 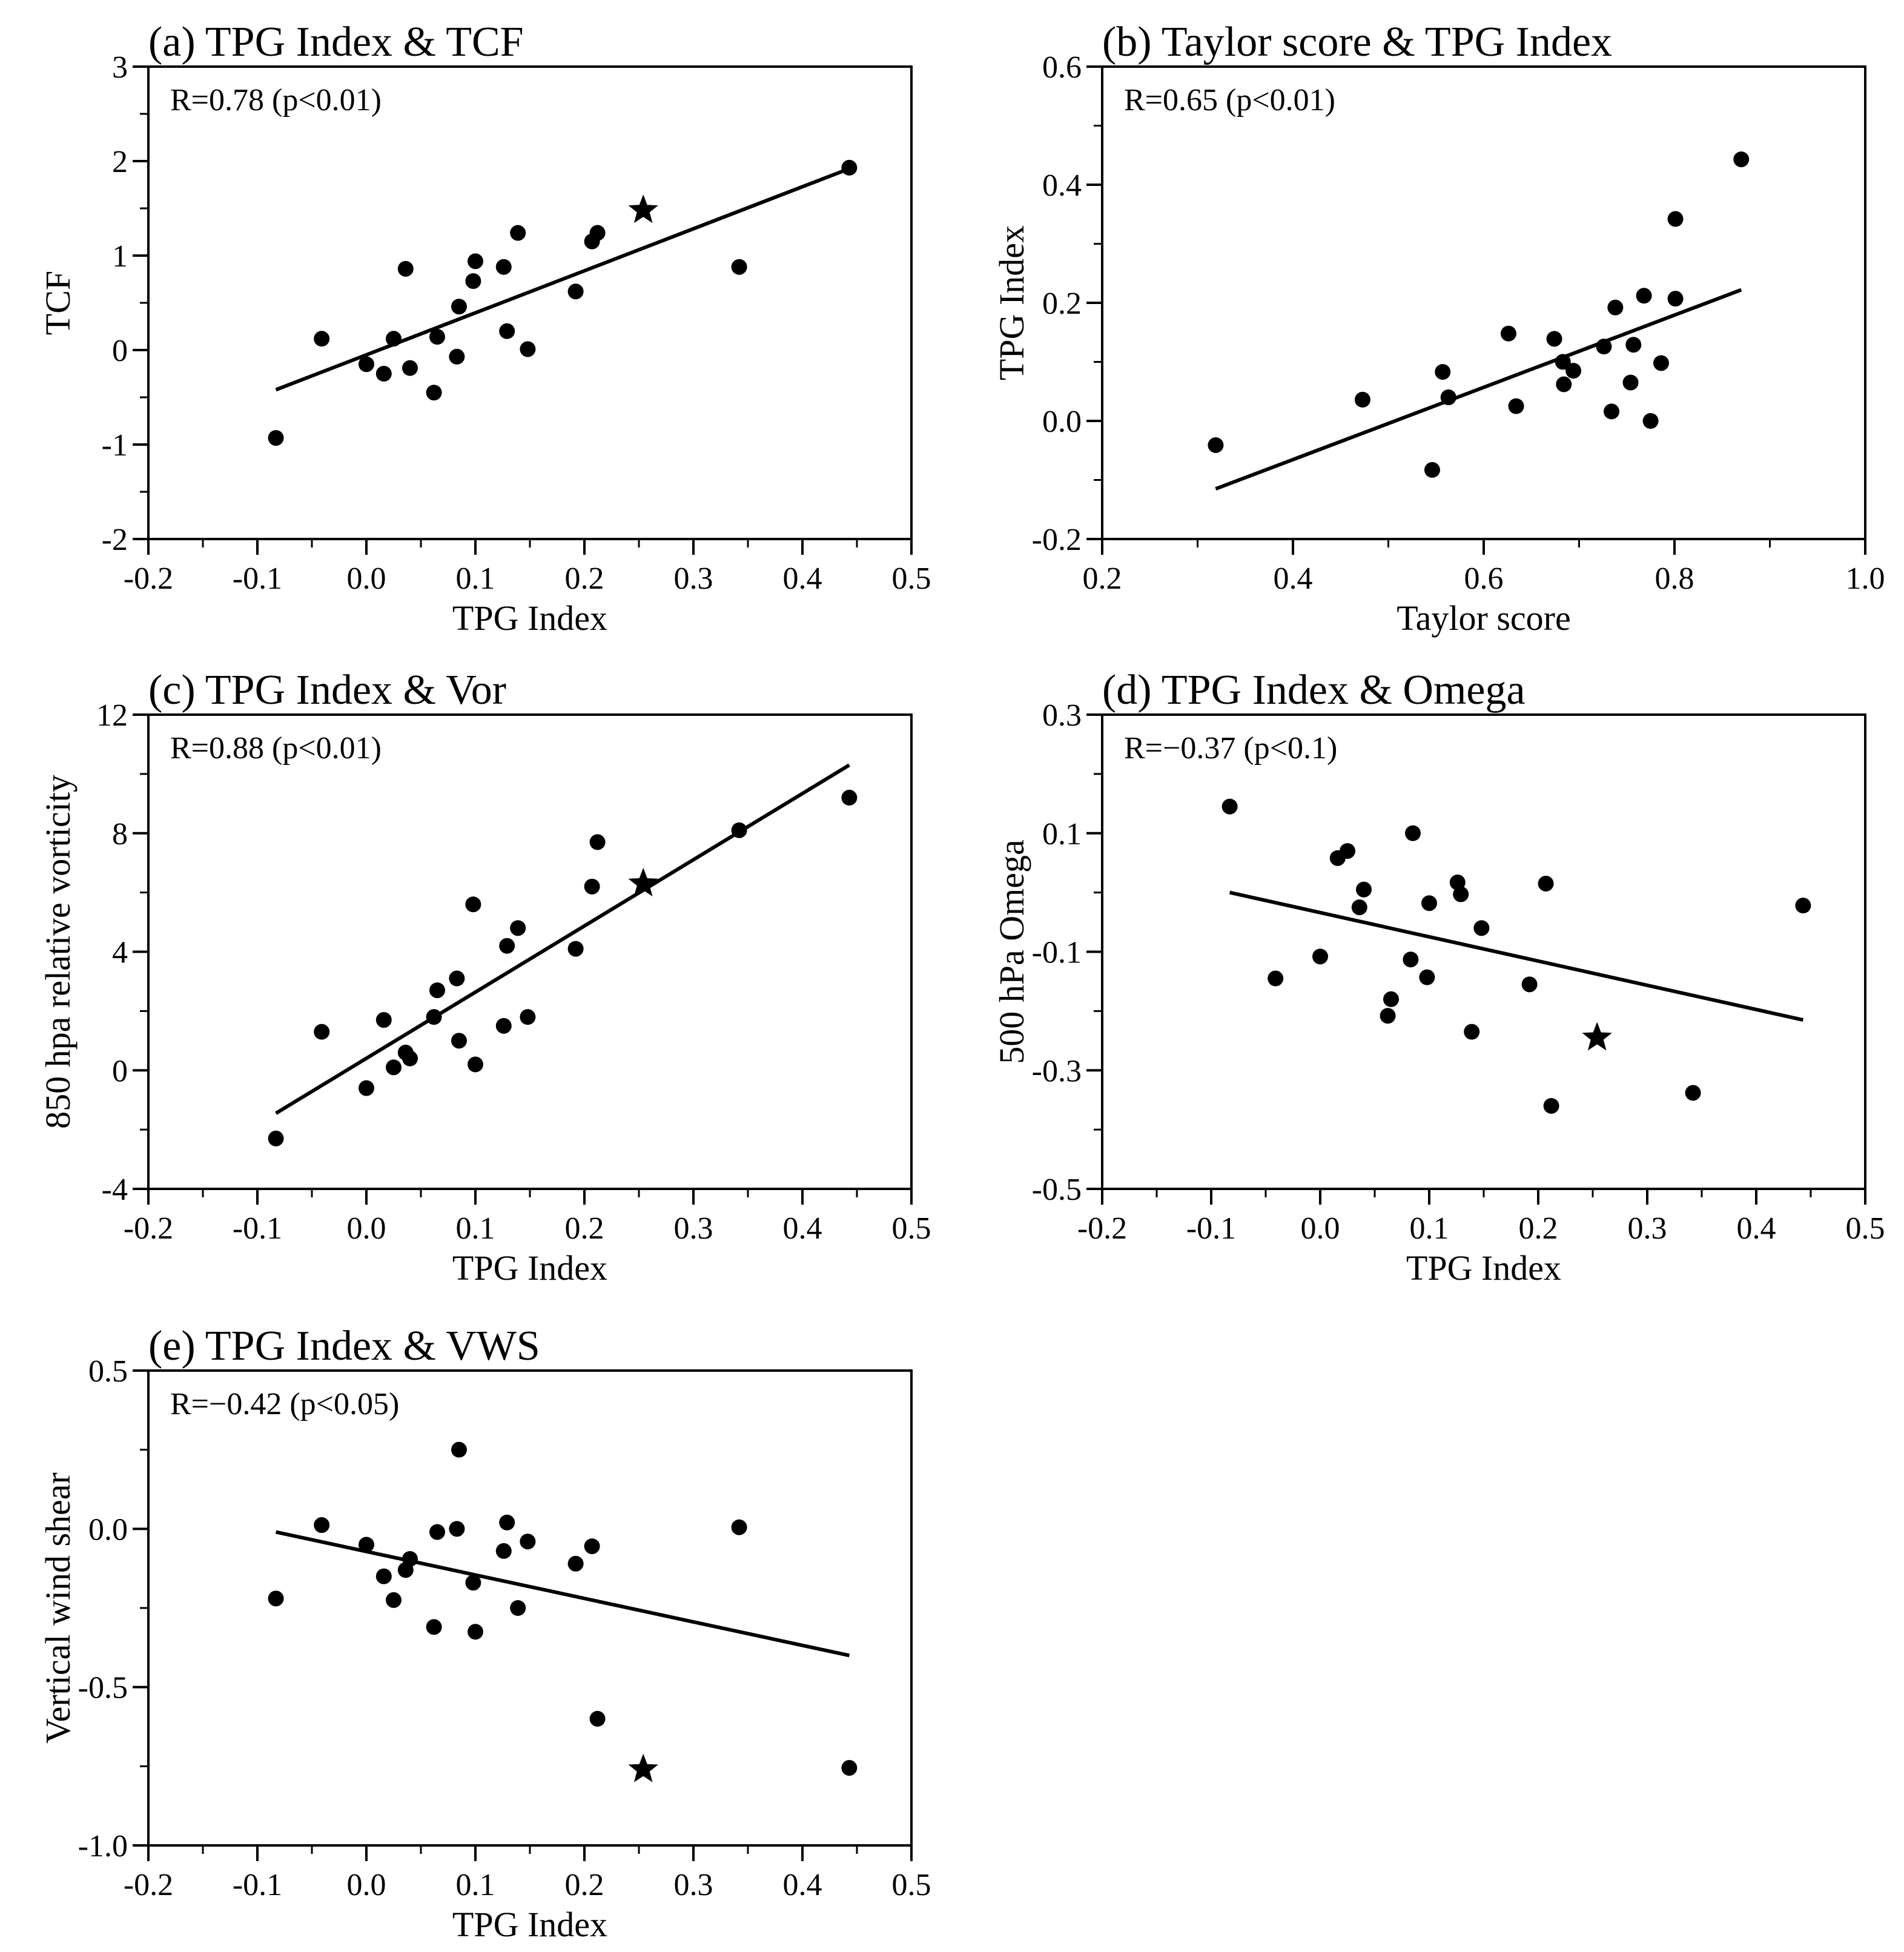 I want to click on y-tick-label: 1, so click(x=120, y=256).